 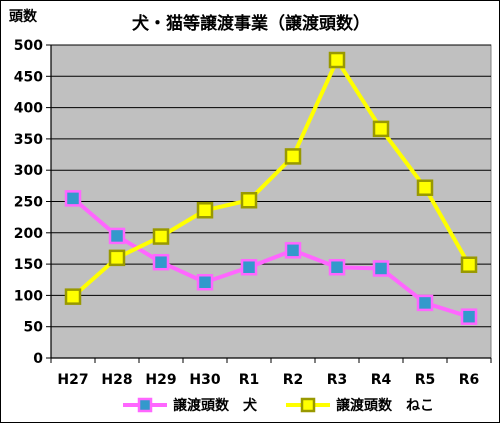 I want to click on y-tick-label: 250, so click(x=28, y=203).